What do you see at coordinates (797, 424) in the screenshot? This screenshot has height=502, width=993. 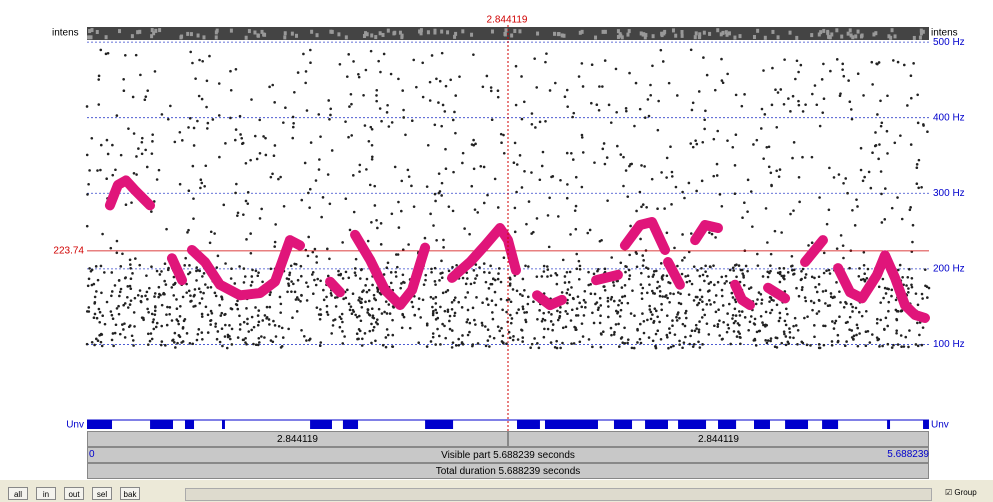 I see `voiced-interval` at bounding box center [797, 424].